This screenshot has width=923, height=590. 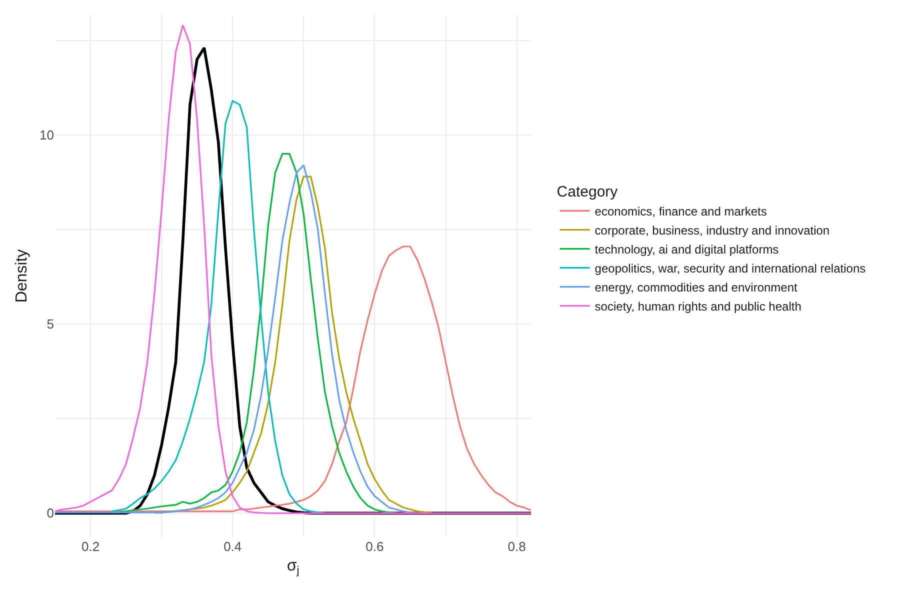 What do you see at coordinates (50, 324) in the screenshot?
I see `y-tick-label: 5` at bounding box center [50, 324].